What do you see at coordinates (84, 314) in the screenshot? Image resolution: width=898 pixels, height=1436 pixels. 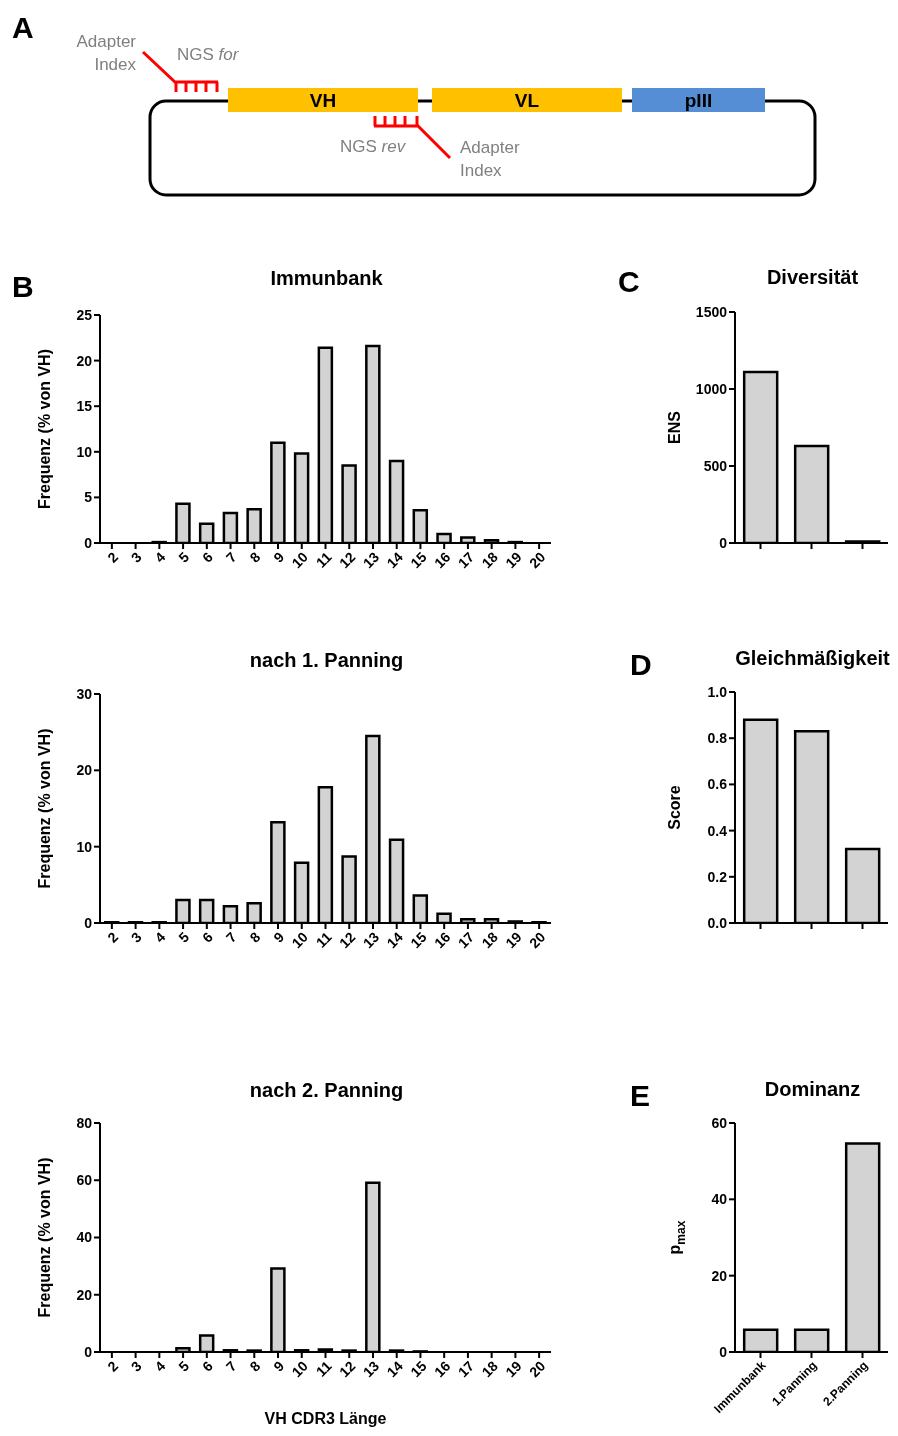 I see `y-tick-label: 25` at bounding box center [84, 314].